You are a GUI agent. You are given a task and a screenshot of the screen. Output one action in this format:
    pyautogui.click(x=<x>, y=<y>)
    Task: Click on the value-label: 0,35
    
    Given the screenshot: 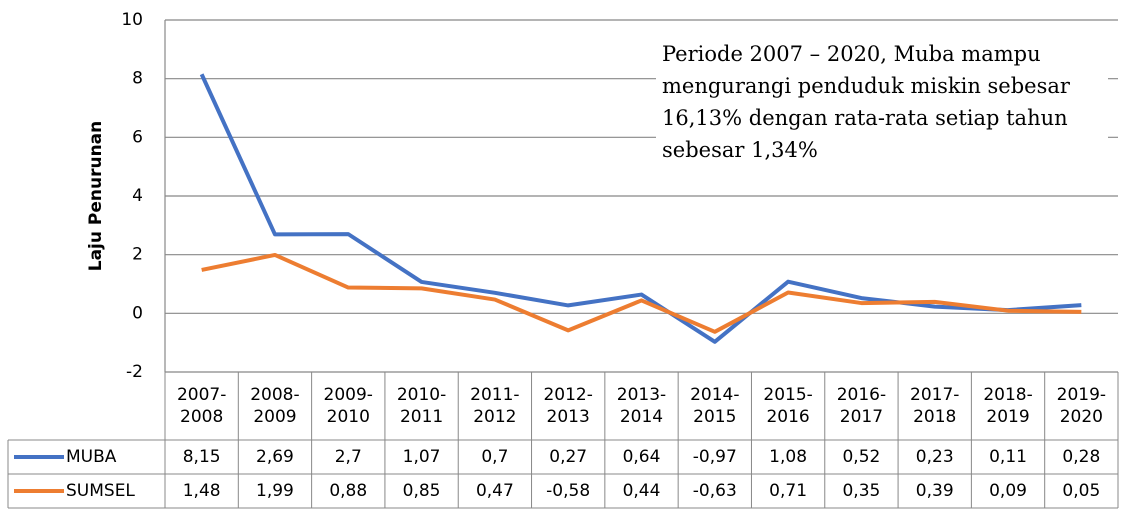 What is the action you would take?
    pyautogui.click(x=861, y=491)
    